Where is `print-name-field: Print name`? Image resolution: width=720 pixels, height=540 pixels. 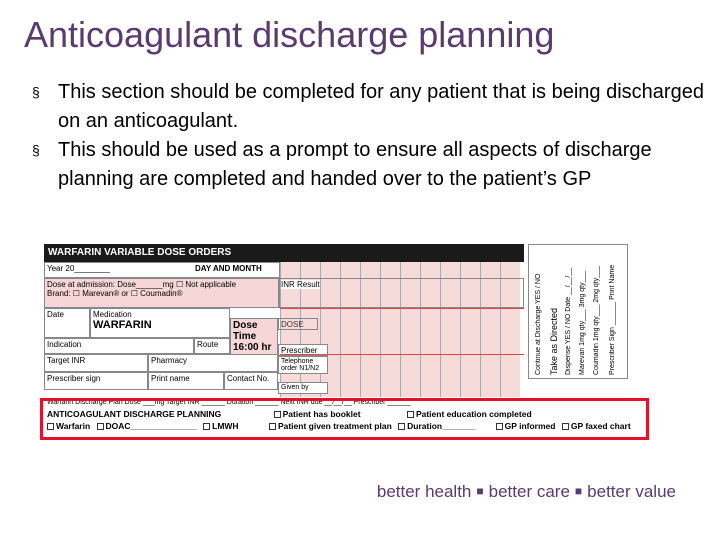
print-name-field: Print name is located at coordinates (186, 381).